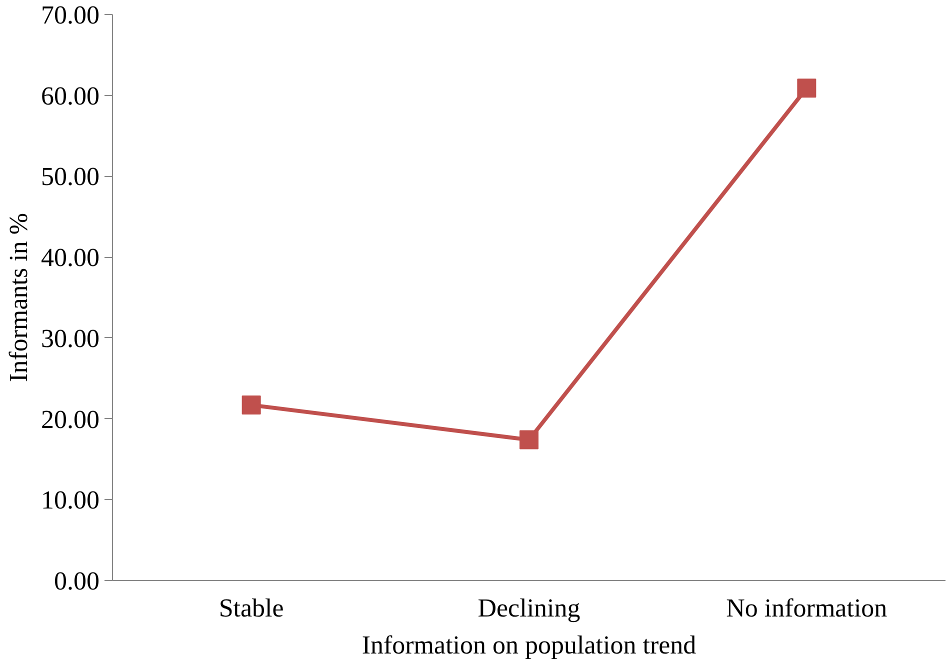  I want to click on y-tick-label: 20.00, so click(70, 419).